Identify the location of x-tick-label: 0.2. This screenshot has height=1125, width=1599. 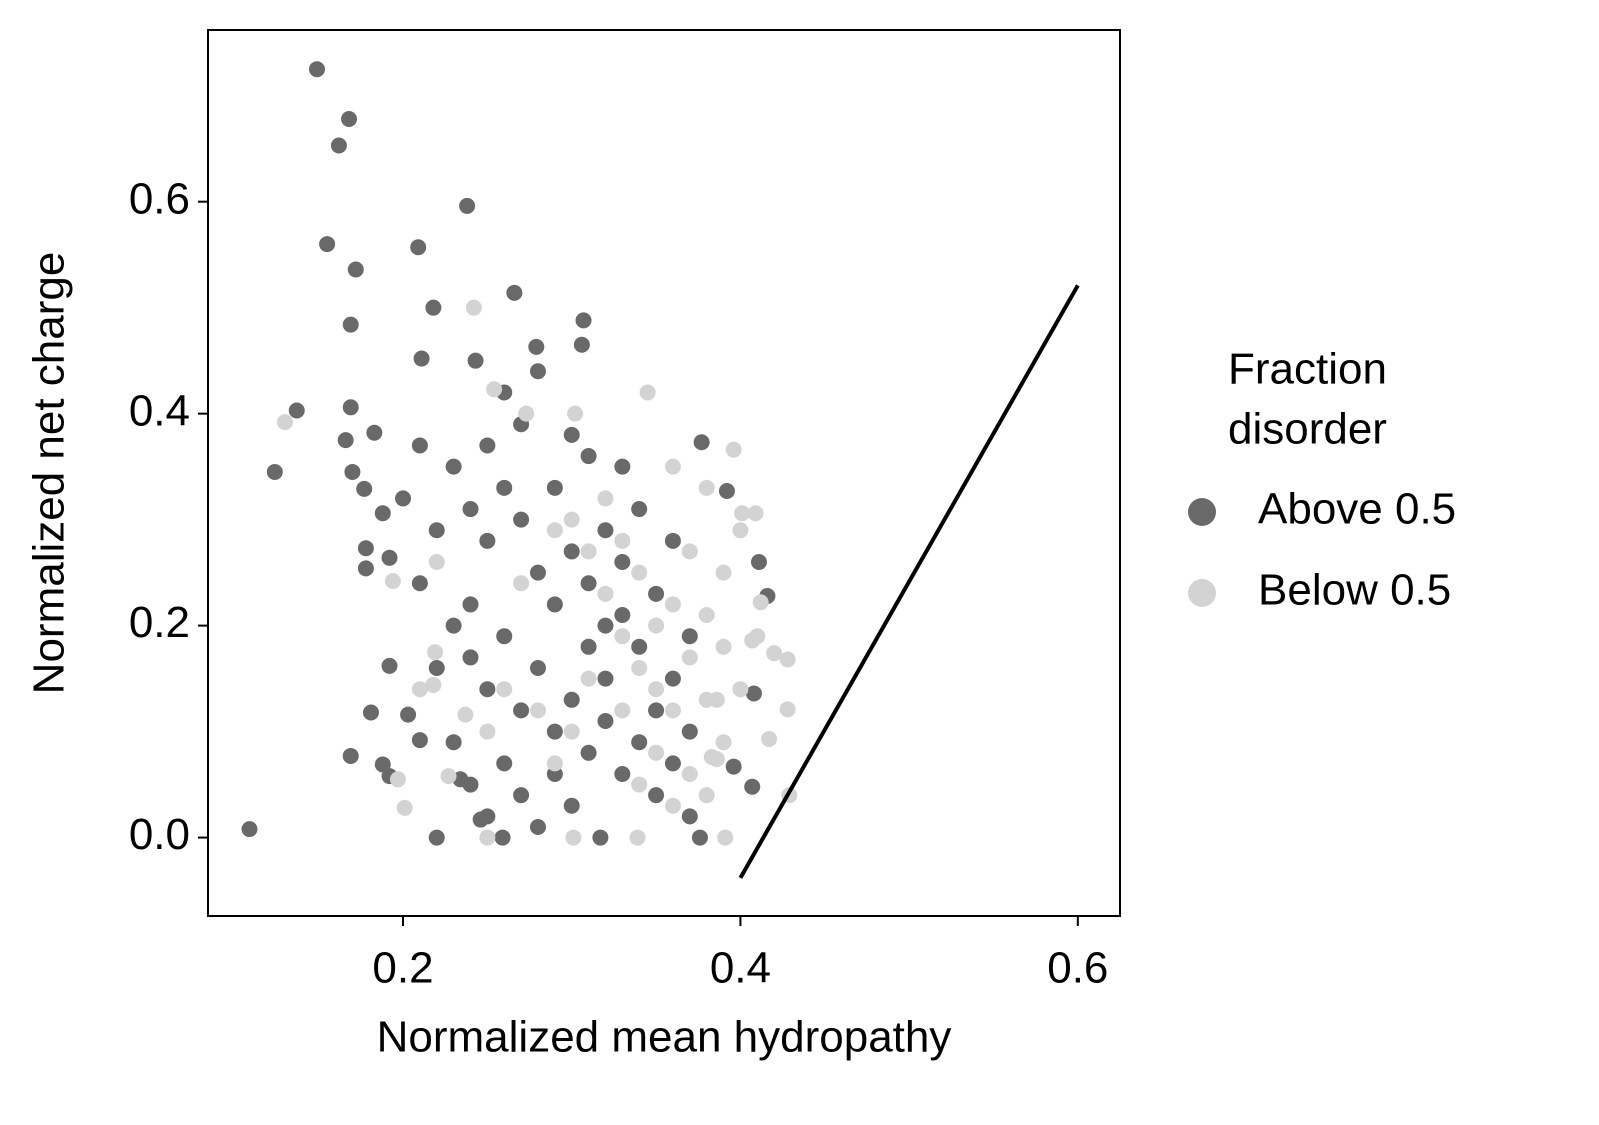
(402, 968).